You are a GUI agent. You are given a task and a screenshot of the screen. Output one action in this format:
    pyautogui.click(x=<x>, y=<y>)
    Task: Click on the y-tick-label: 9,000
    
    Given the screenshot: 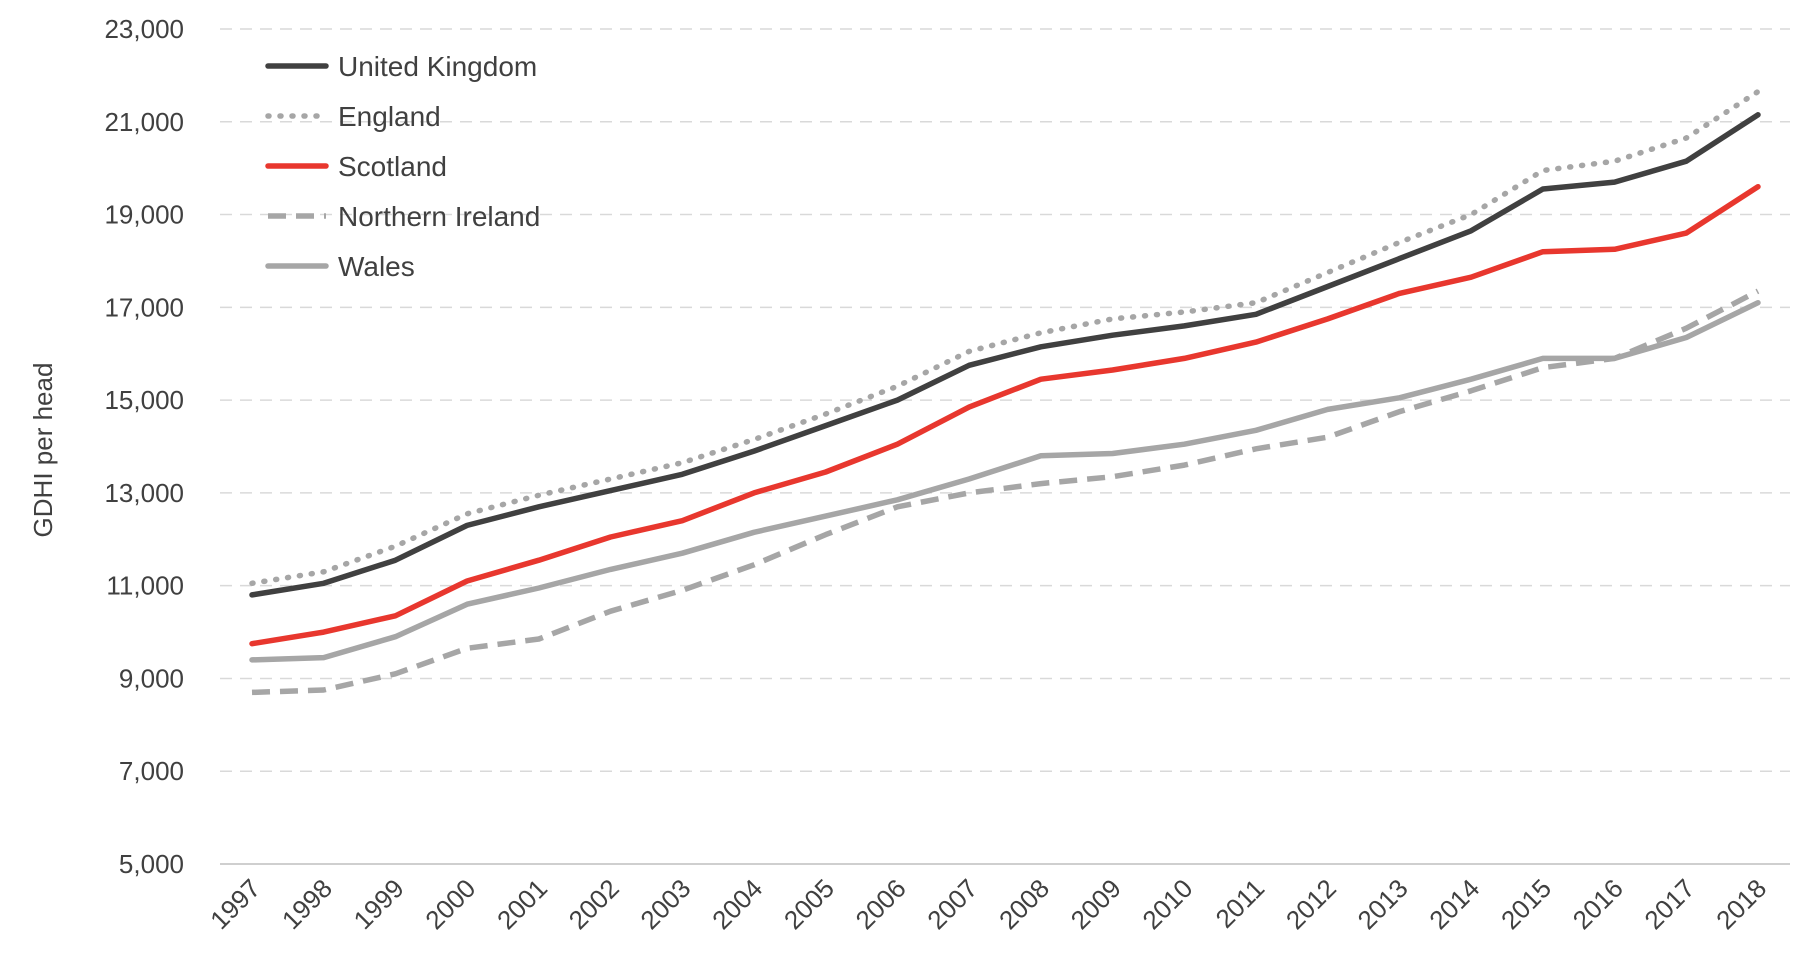 What is the action you would take?
    pyautogui.click(x=151, y=678)
    